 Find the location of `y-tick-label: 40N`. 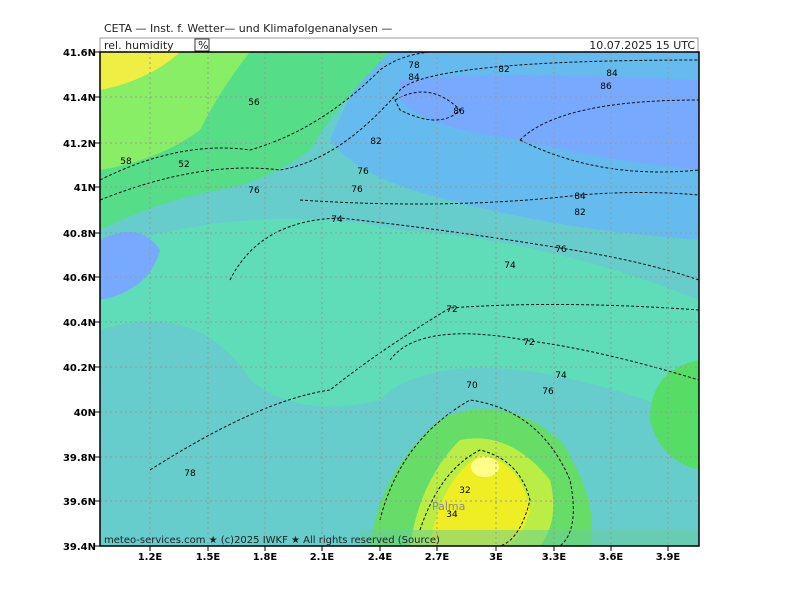

y-tick-label: 40N is located at coordinates (85, 413).